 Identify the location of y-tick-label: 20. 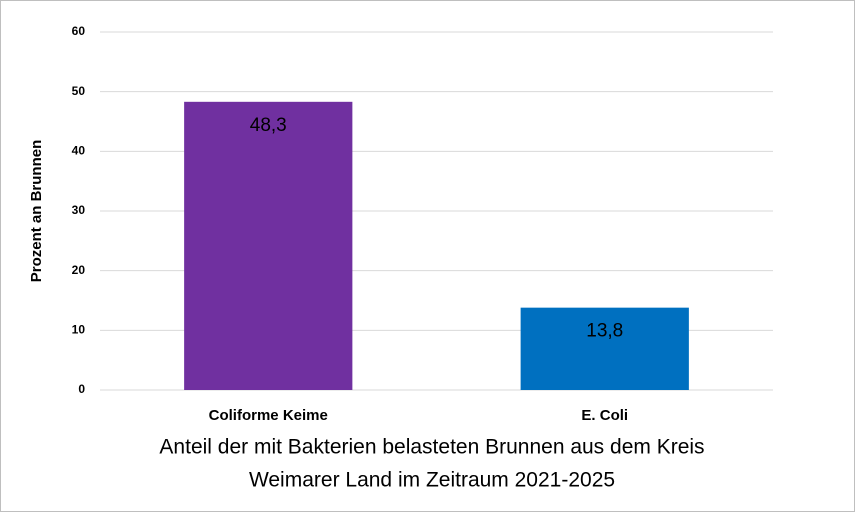
(79, 270).